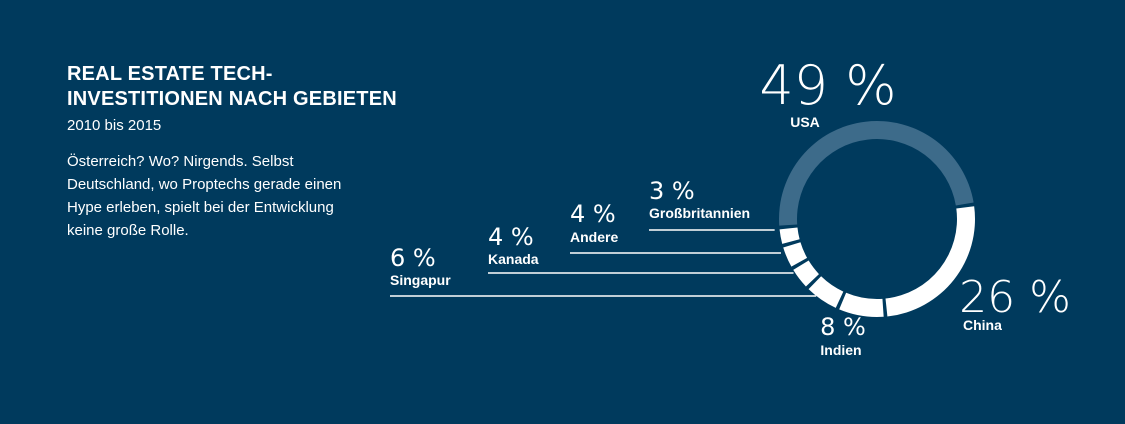  Describe the element at coordinates (603, 263) in the screenshot. I see `leader-lines` at that location.